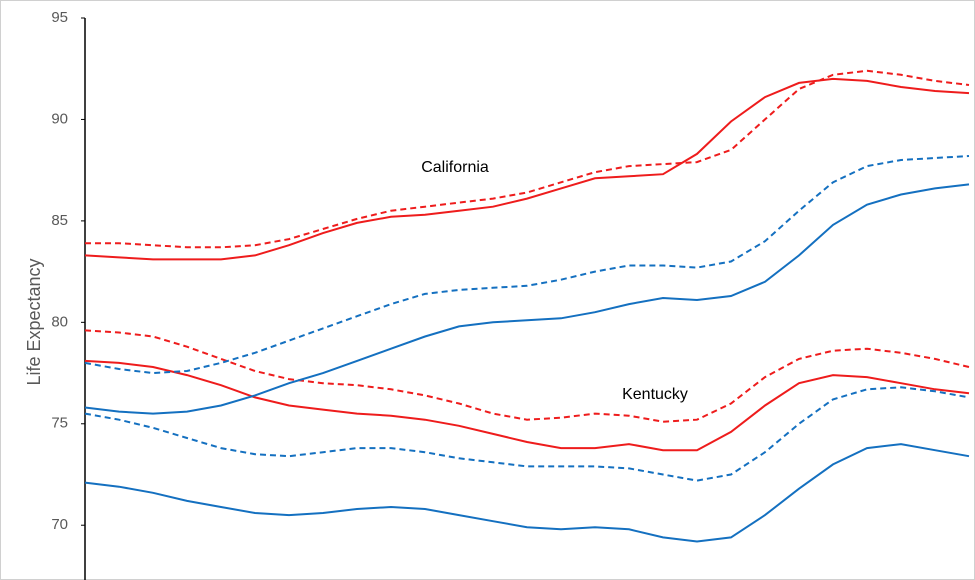 The image size is (975, 580). I want to click on annotation: California, so click(455, 167).